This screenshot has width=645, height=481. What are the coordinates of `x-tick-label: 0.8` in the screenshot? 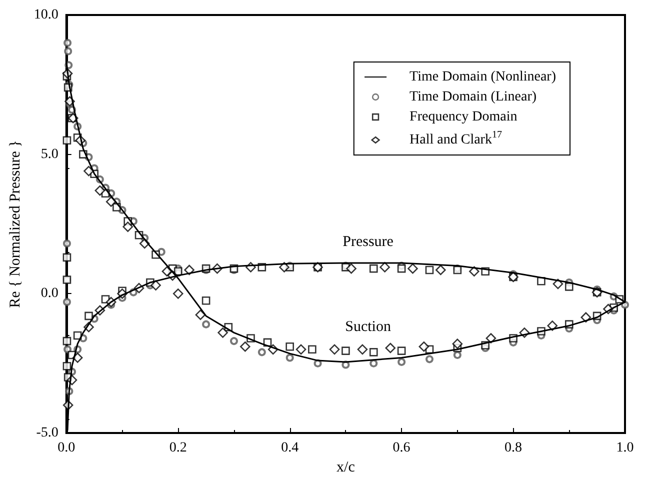 It's located at (513, 448).